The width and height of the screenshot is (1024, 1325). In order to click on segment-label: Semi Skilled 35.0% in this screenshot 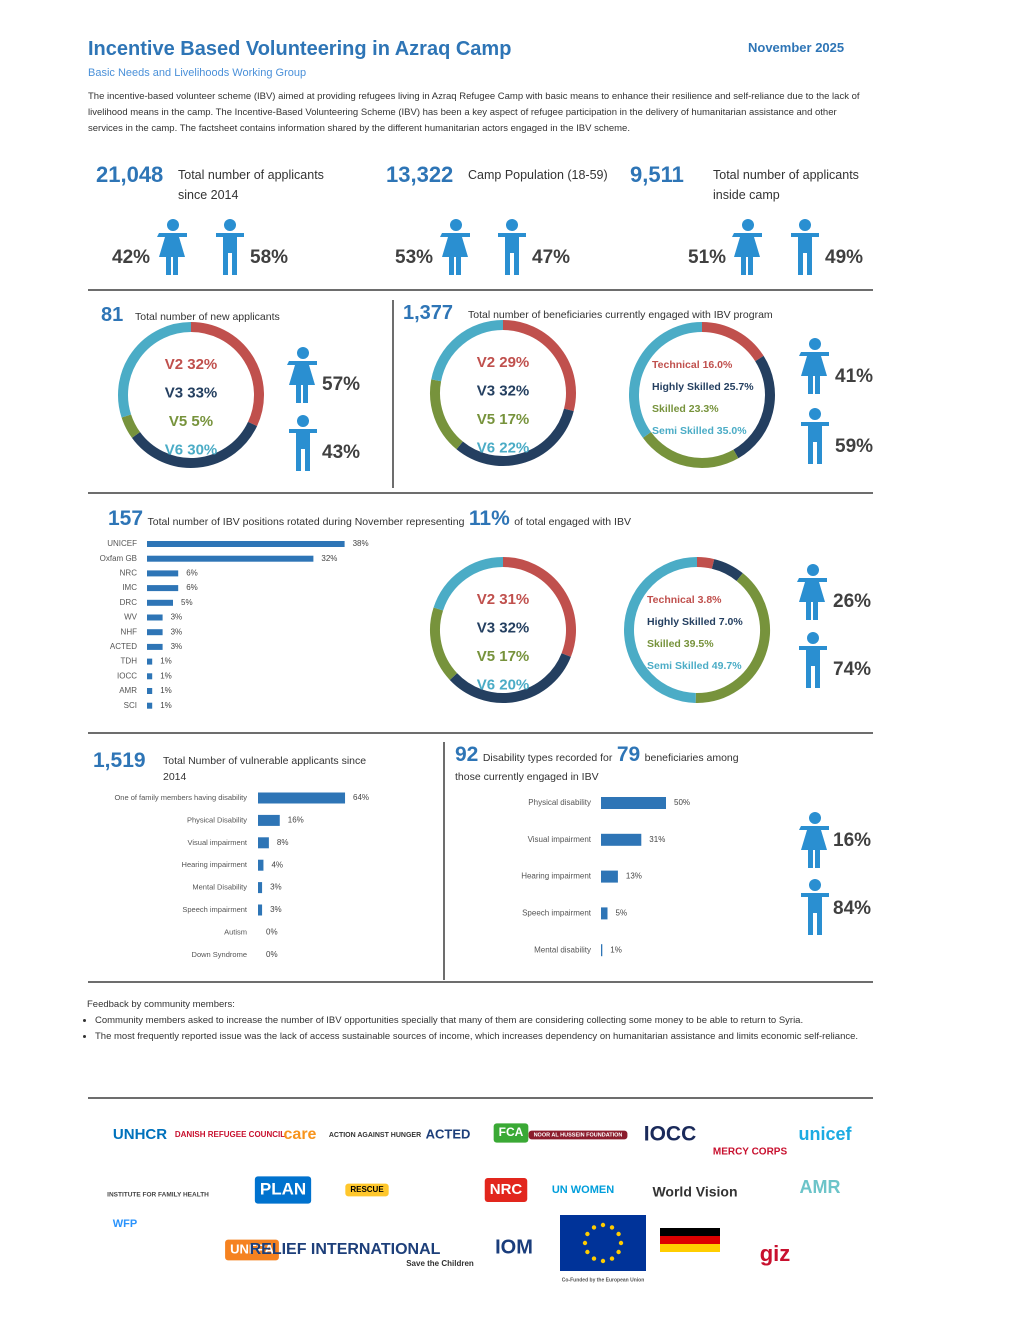, I will do `click(699, 431)`.